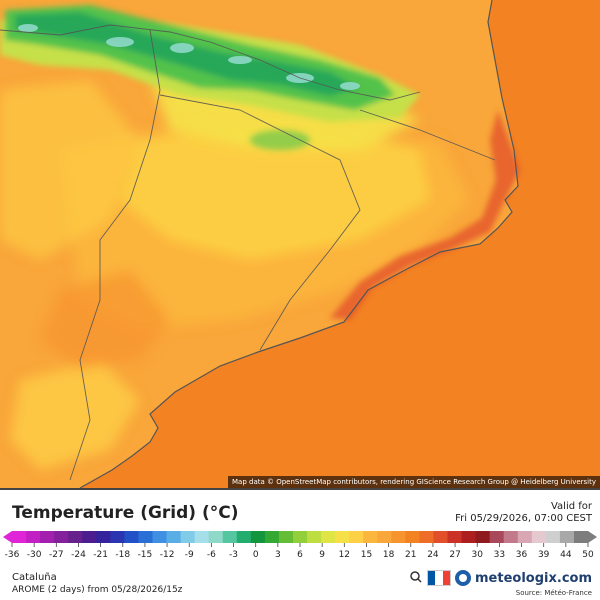 The height and width of the screenshot is (600, 600). I want to click on scale-tick-label: 6, so click(300, 555).